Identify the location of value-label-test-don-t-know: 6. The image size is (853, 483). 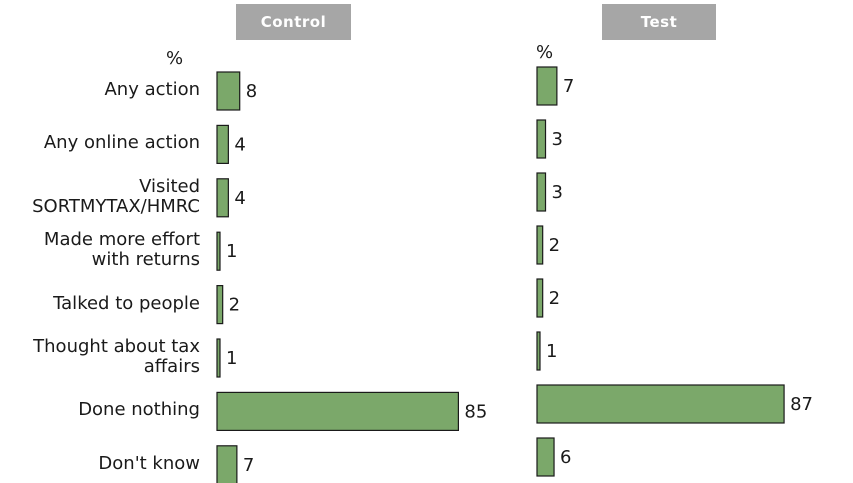
(565, 457).